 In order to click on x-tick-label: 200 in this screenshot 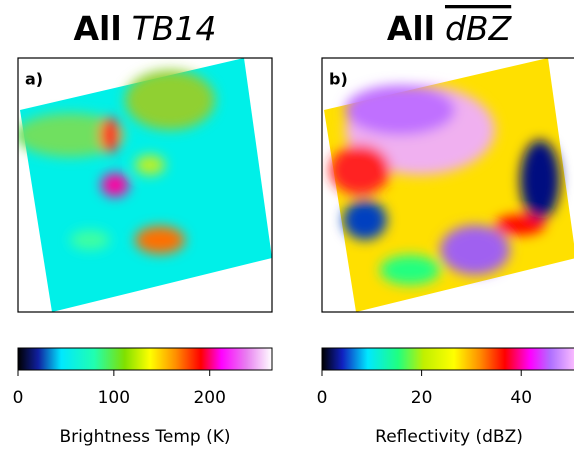, I will do `click(209, 398)`.